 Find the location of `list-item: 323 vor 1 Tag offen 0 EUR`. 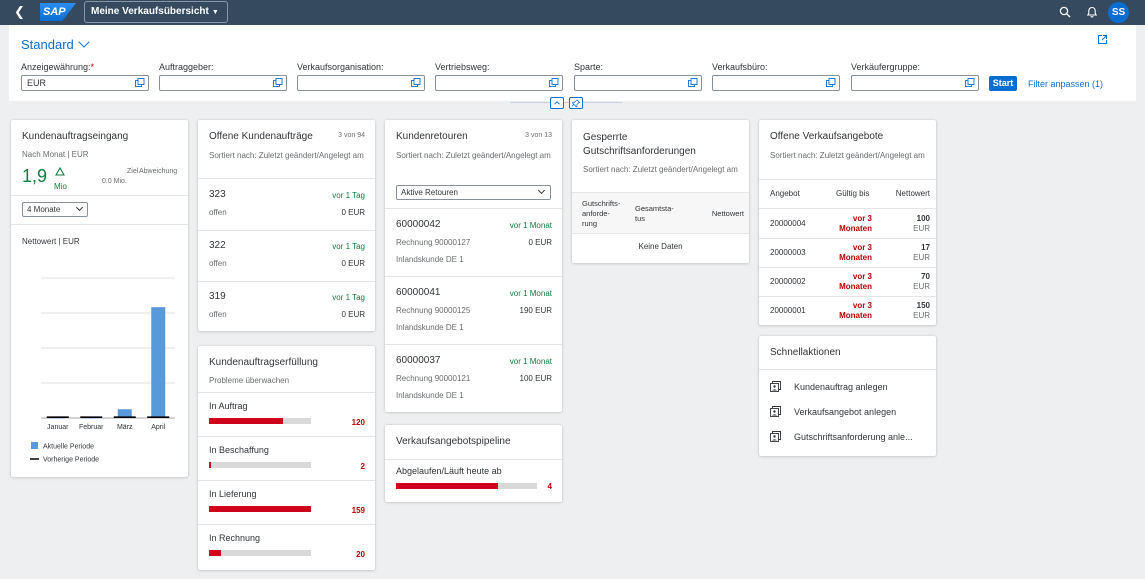

list-item: 323 vor 1 Tag offen 0 EUR is located at coordinates (286, 204).